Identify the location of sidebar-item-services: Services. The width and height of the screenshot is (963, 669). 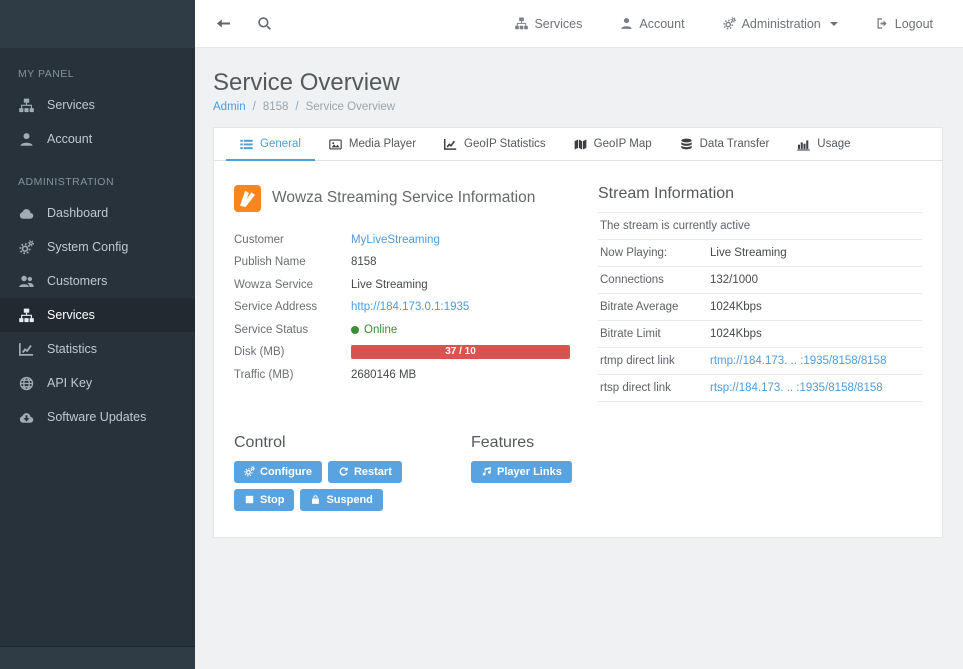
(97, 105).